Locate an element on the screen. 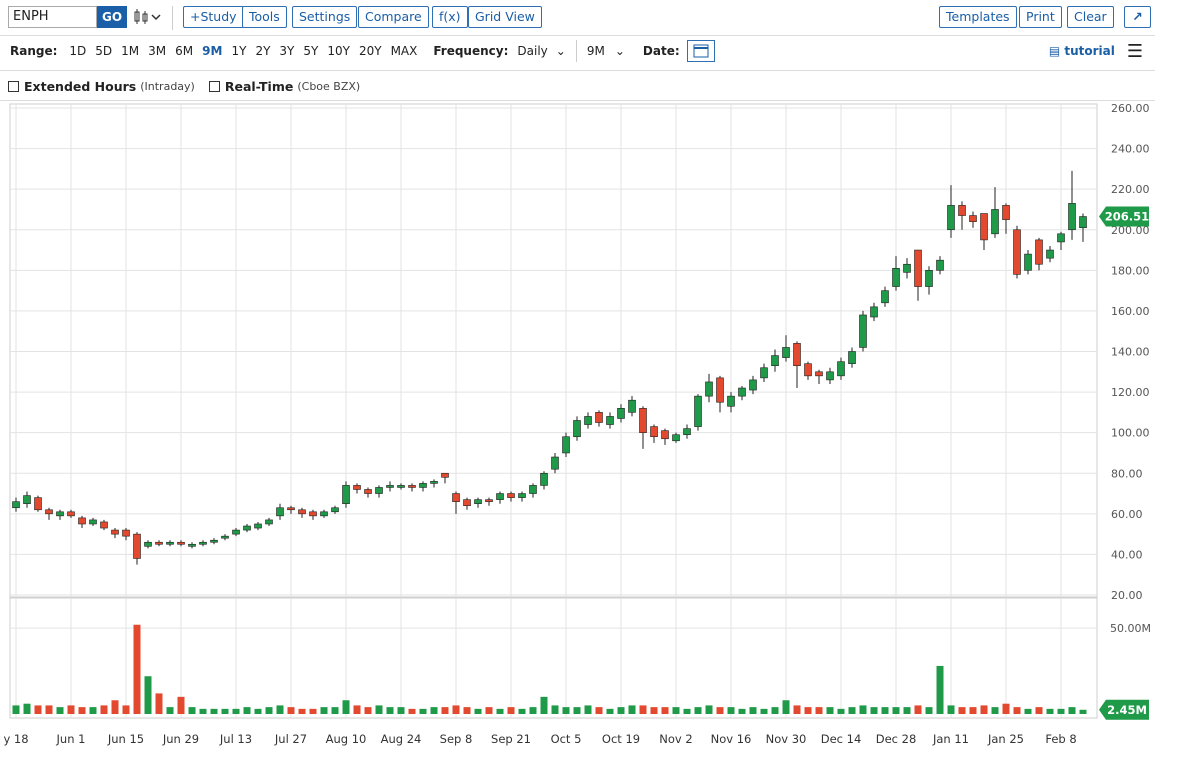 The image size is (1183, 766). range-option: 20Y is located at coordinates (370, 51).